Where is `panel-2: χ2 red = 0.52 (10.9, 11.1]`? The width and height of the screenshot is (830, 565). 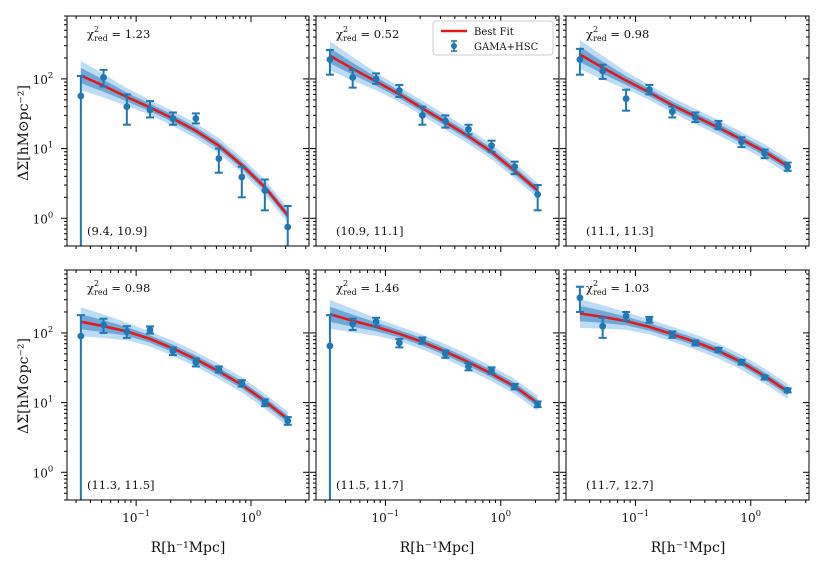
panel-2: χ2 red = 0.52 (10.9, 11.1] is located at coordinates (435, 133).